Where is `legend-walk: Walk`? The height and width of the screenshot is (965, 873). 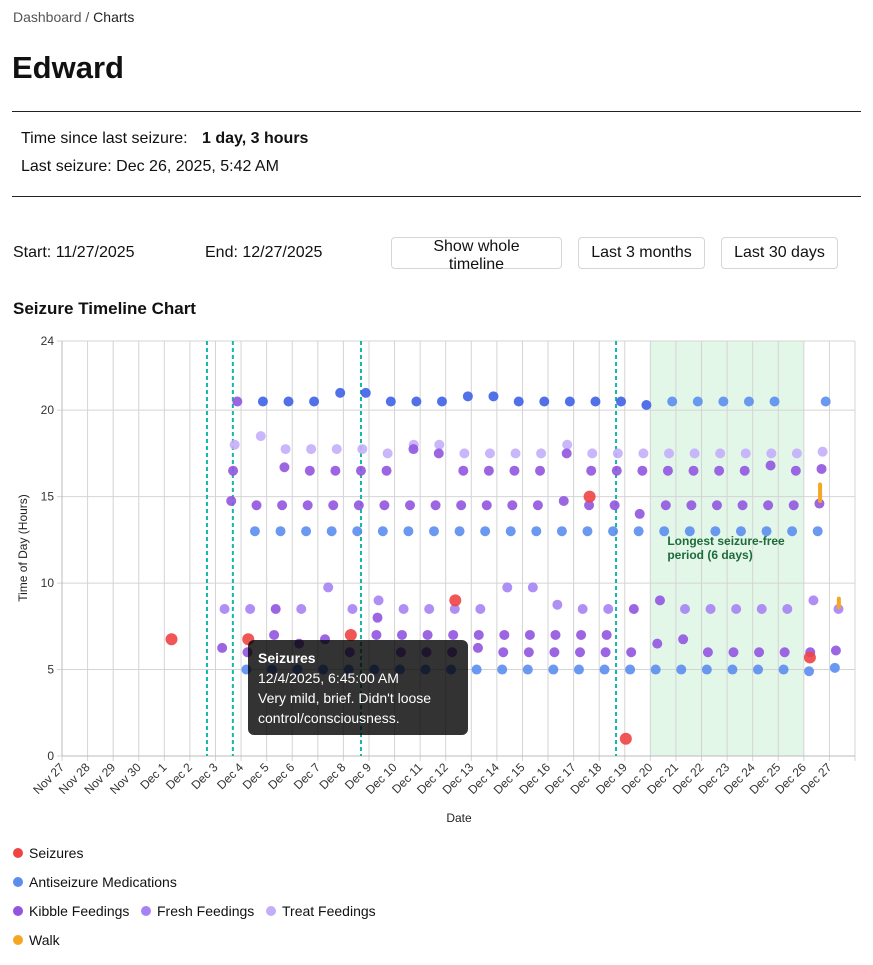 legend-walk: Walk is located at coordinates (36, 940).